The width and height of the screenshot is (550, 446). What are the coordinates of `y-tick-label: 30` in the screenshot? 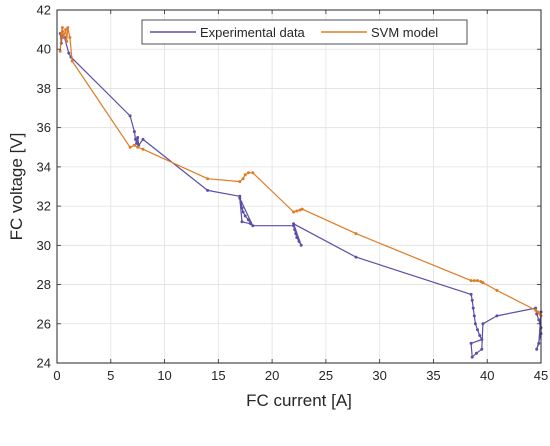 It's located at (44, 245).